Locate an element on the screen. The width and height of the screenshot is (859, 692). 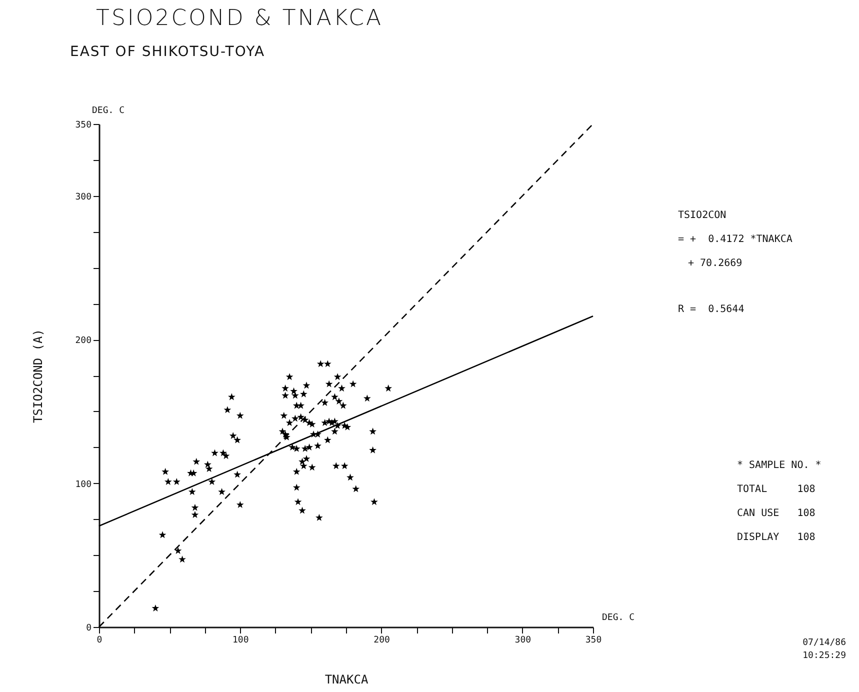
x-tick-label: 100 is located at coordinates (240, 641).